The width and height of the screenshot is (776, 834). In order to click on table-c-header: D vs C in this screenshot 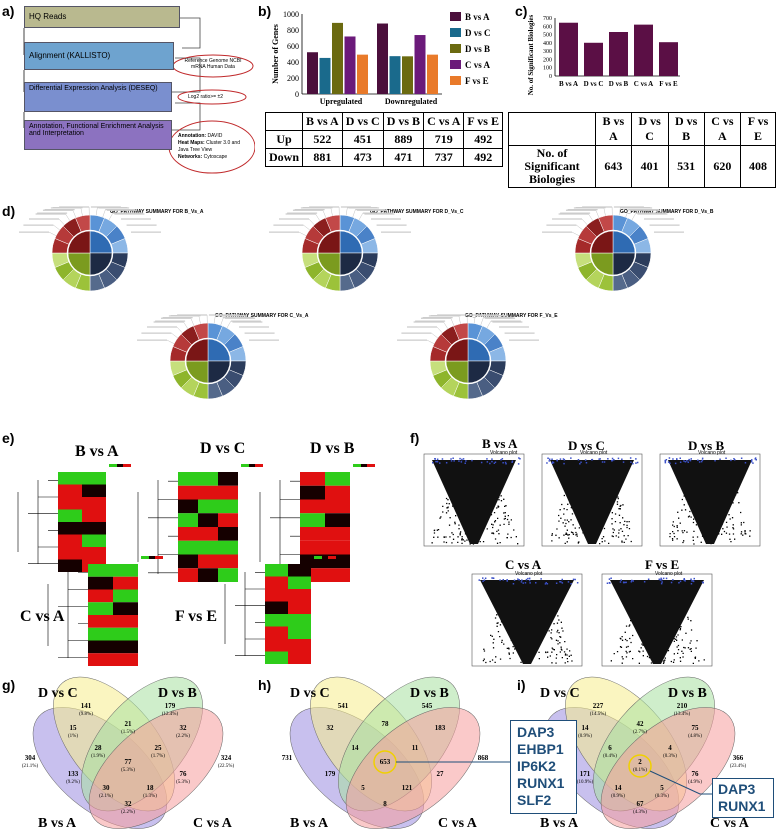, I will do `click(649, 129)`.